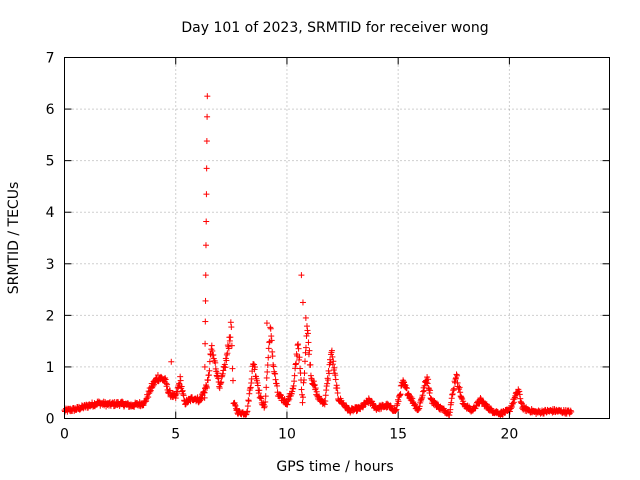 The height and width of the screenshot is (480, 640). I want to click on y-tick-label: 5, so click(50, 162).